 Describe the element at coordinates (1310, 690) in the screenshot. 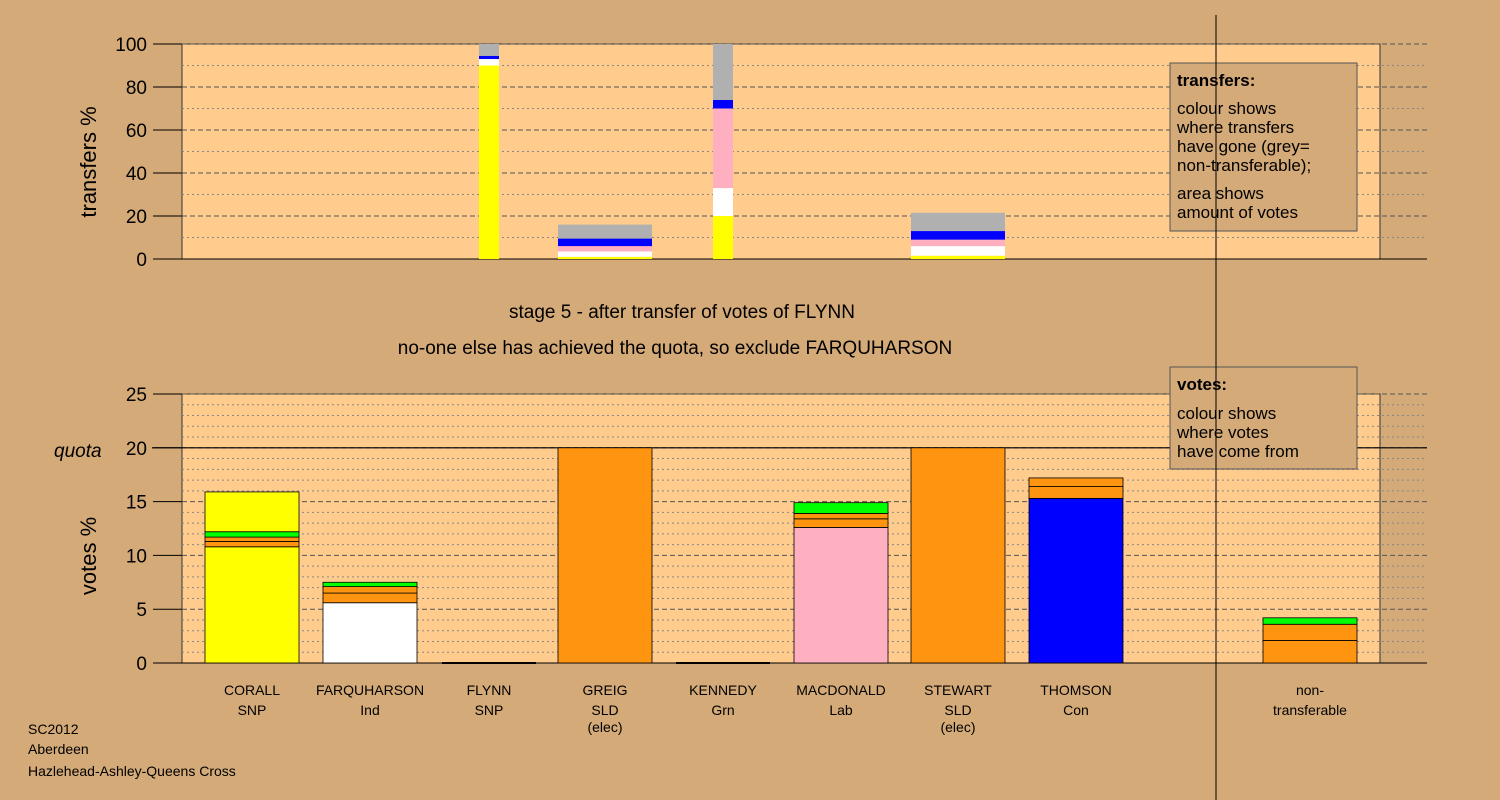

I see `candidate-name: non-` at that location.